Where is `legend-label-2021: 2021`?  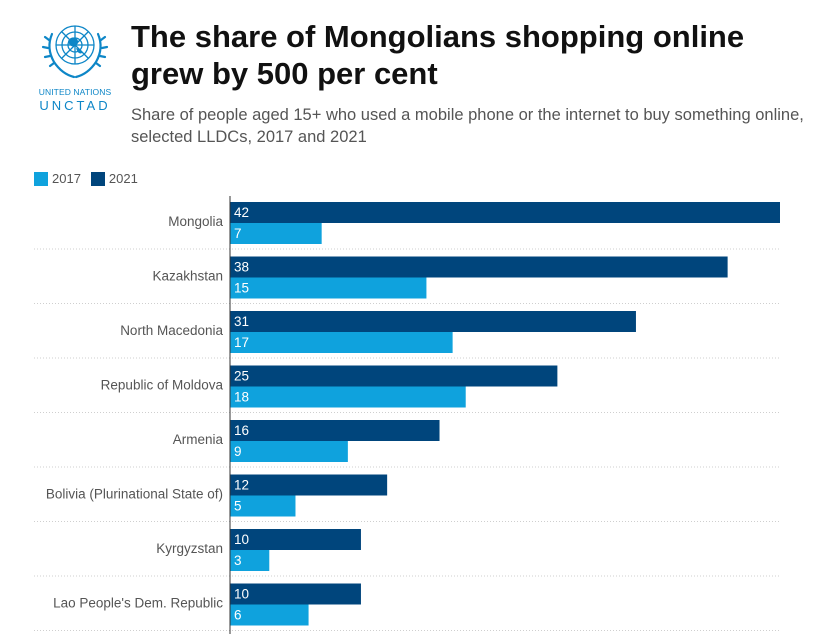
legend-label-2021: 2021 is located at coordinates (123, 178).